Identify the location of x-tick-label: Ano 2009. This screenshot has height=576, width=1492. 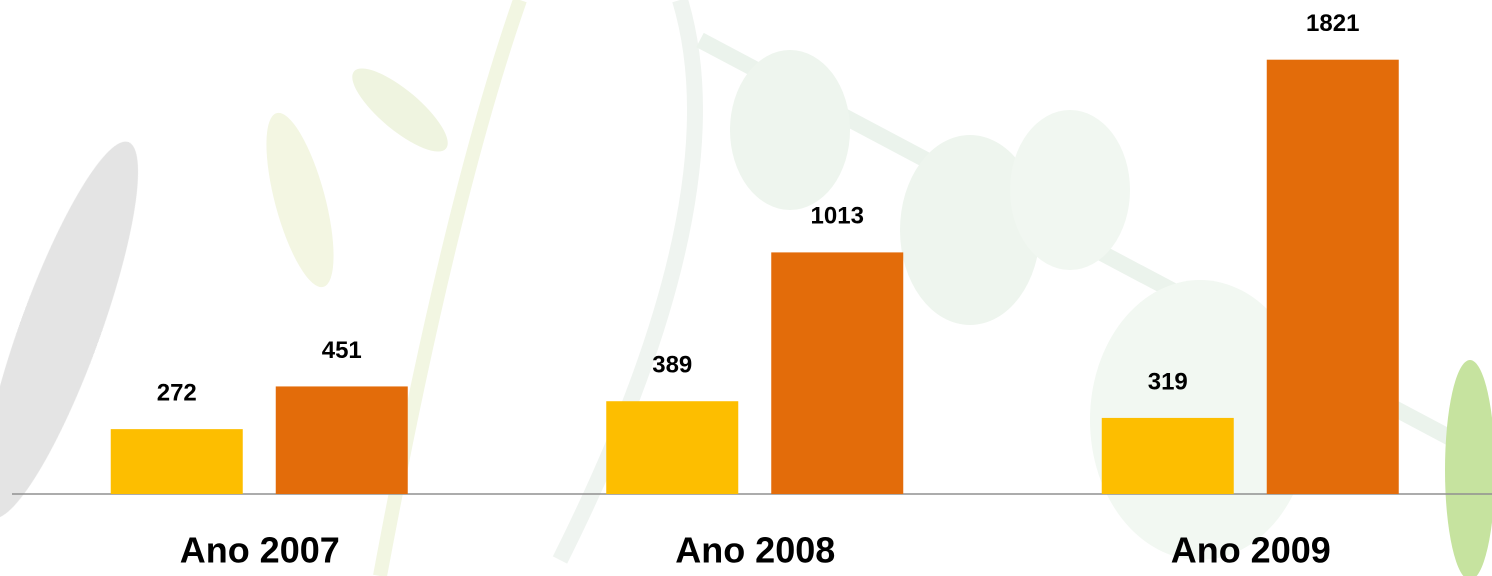
(1251, 550).